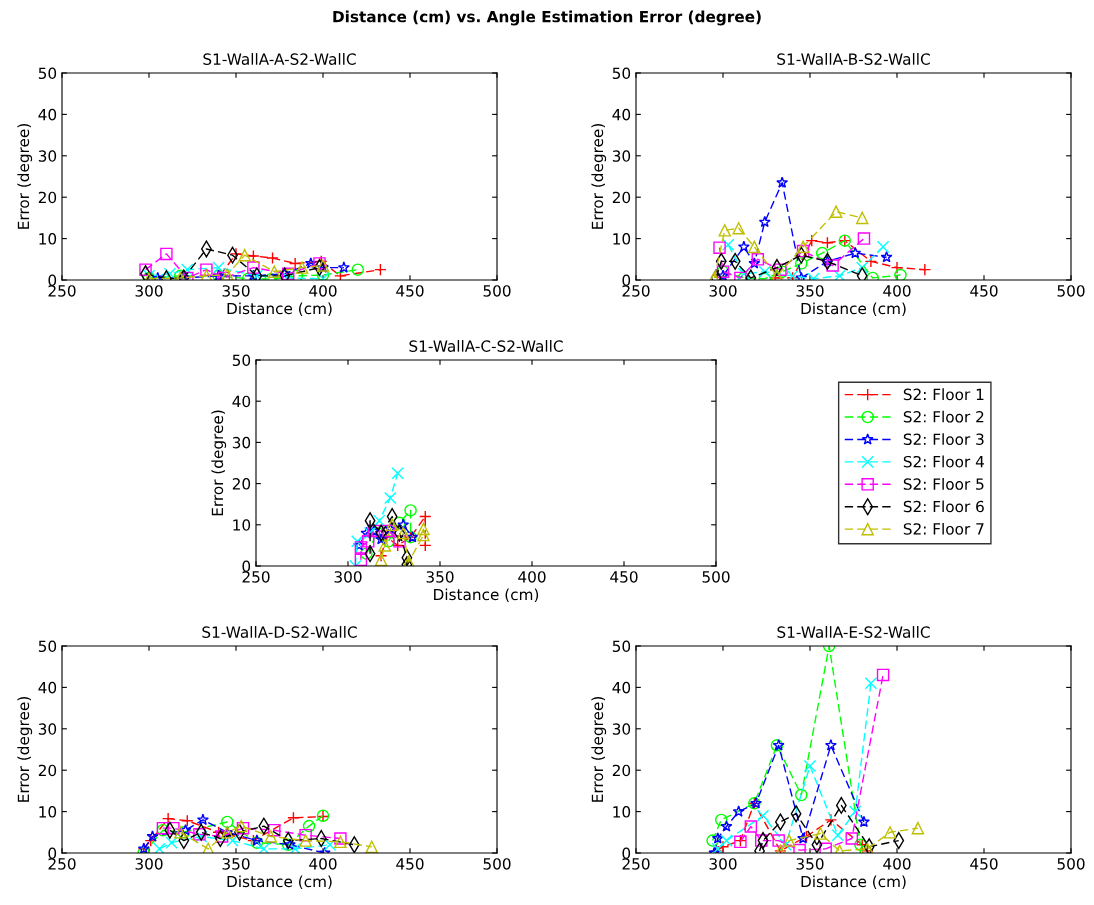 The width and height of the screenshot is (1094, 905). Describe the element at coordinates (943, 484) in the screenshot. I see `legend-label: S2: Floor 5` at that location.